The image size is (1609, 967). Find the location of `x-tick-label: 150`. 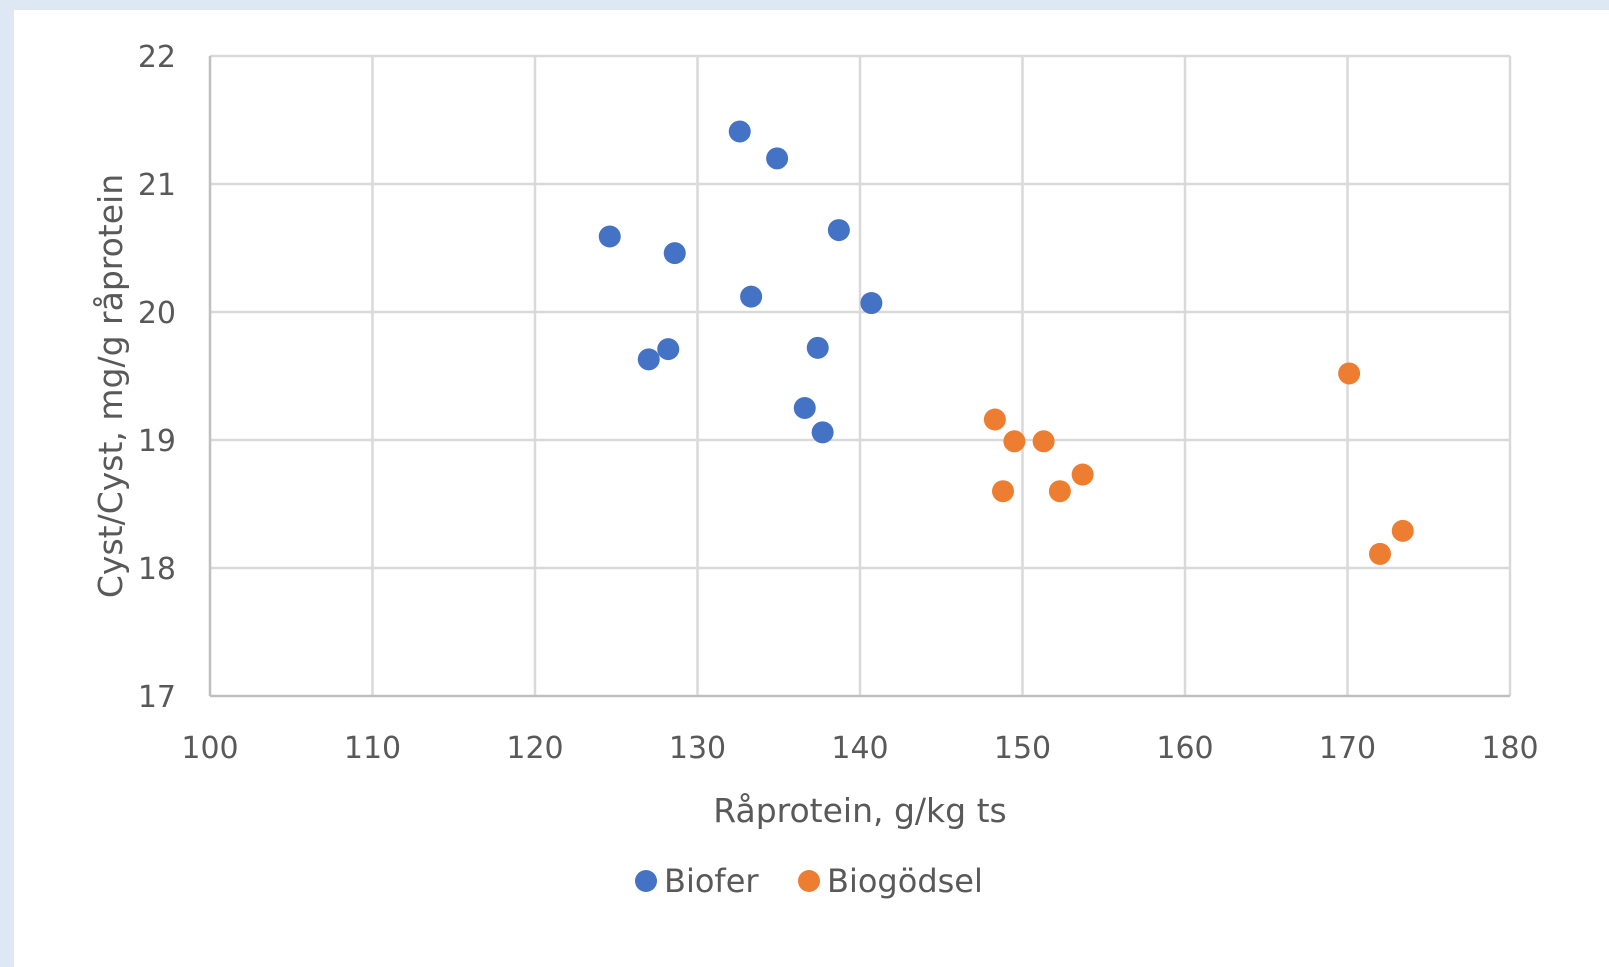

x-tick-label: 150 is located at coordinates (1022, 748).